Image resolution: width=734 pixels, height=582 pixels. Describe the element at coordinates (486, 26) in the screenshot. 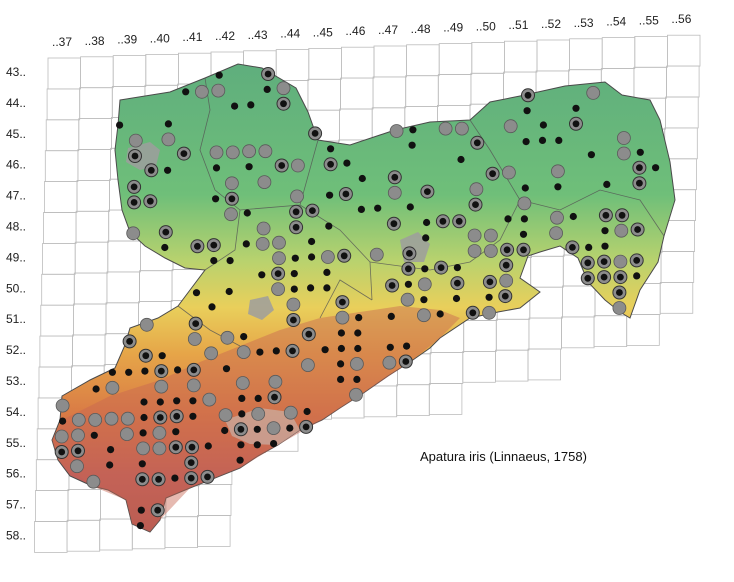

I see `column-label: ..50` at that location.